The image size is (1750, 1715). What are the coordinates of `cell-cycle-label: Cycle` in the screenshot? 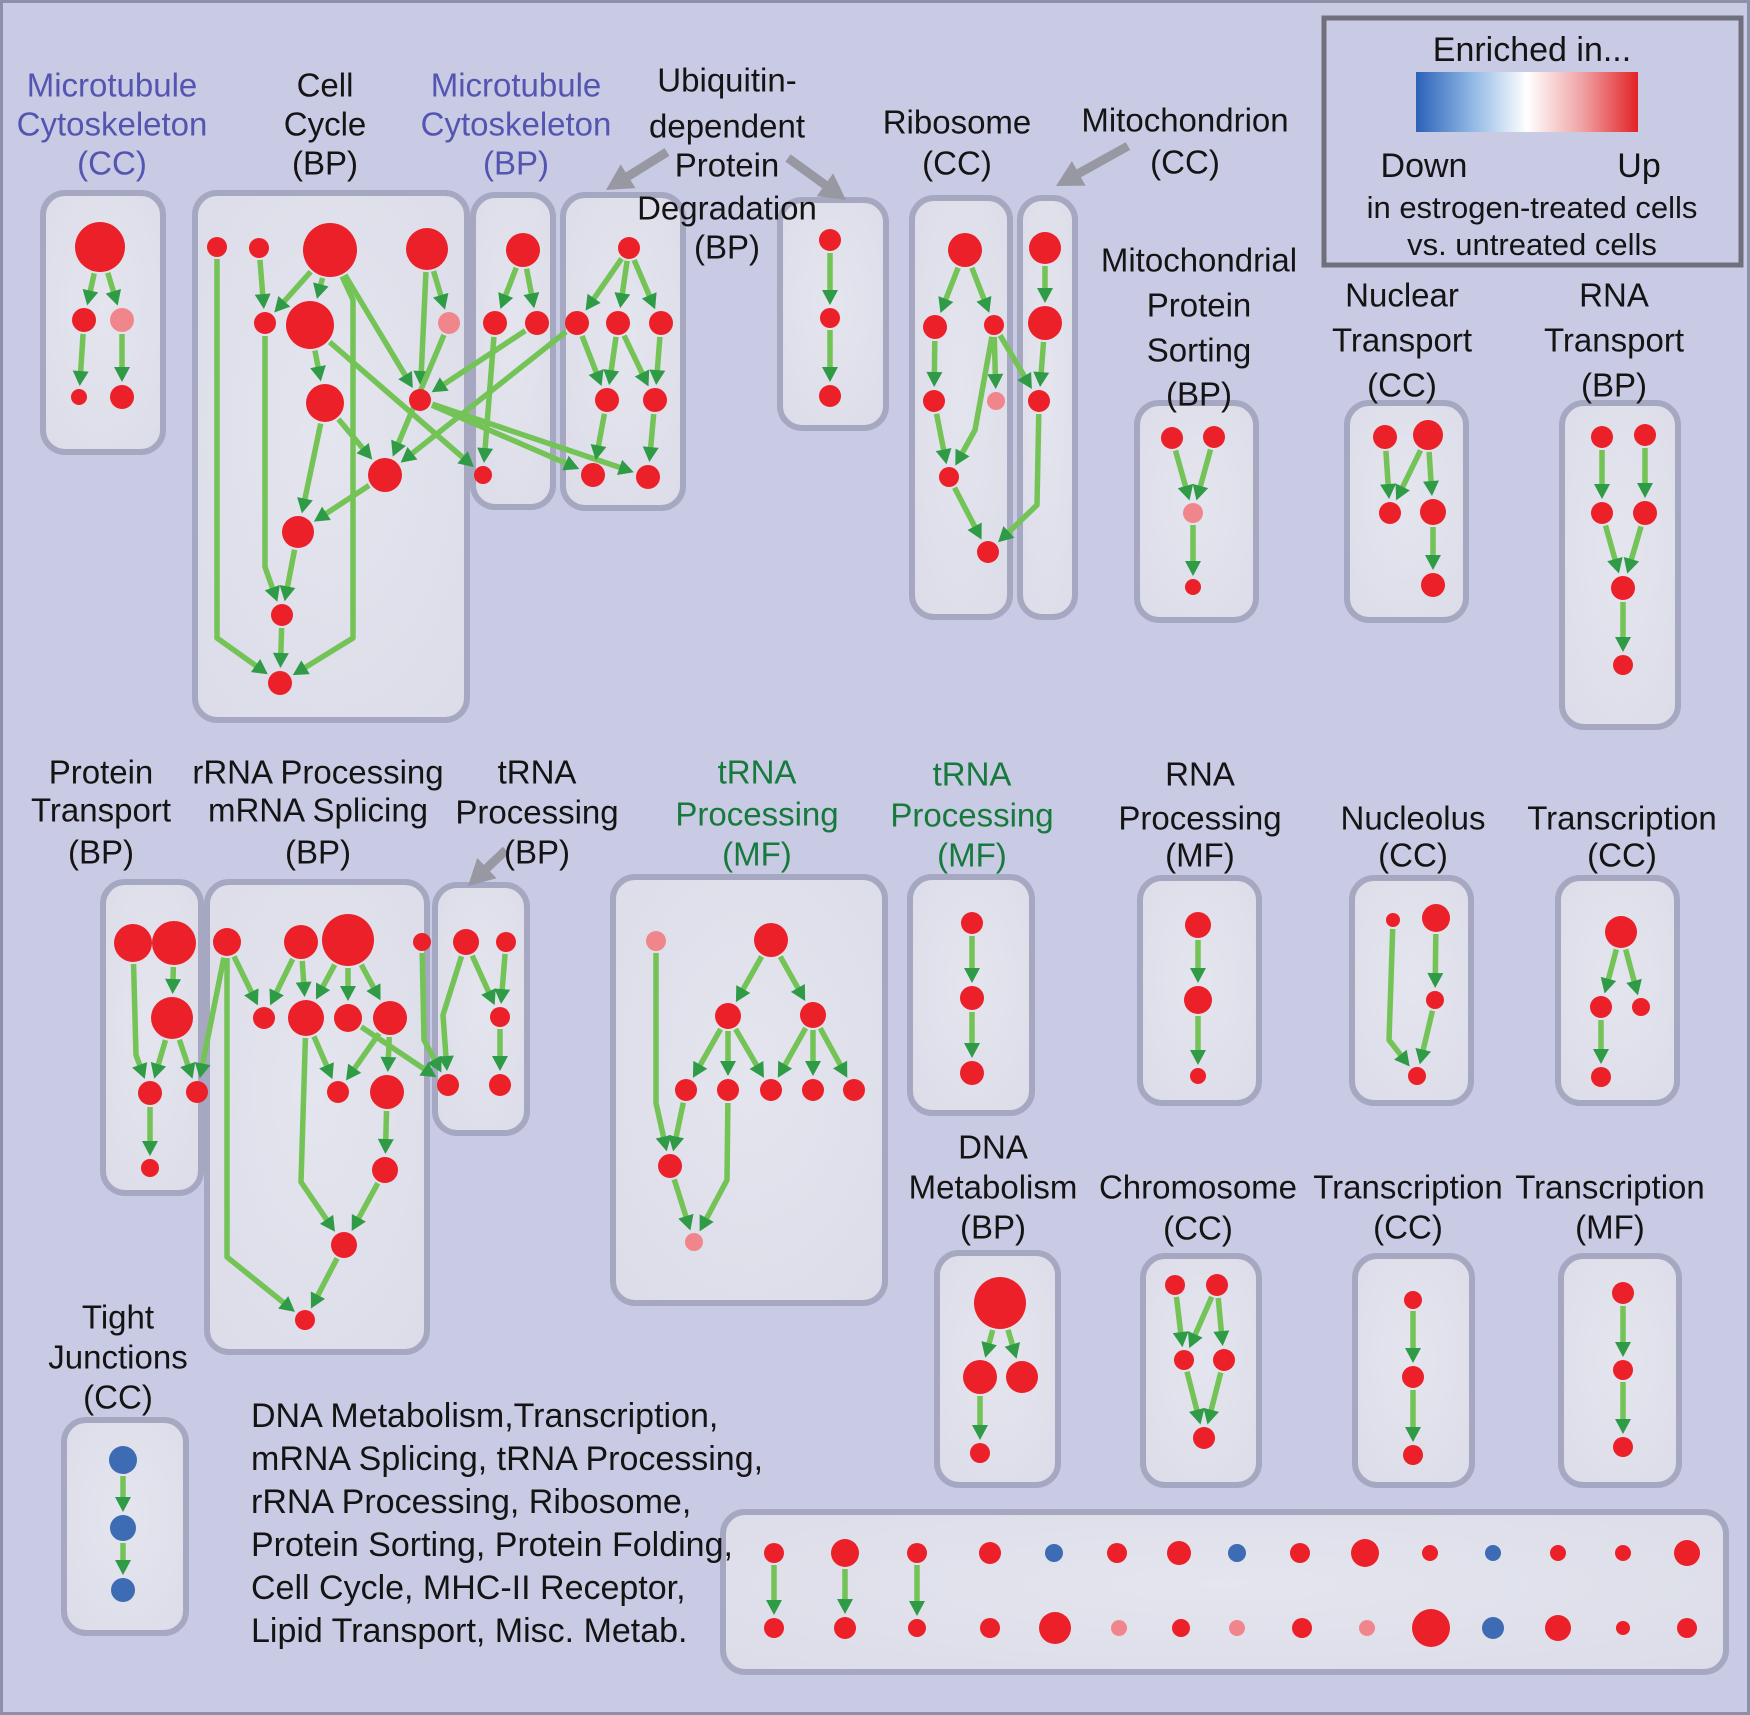 It's located at (325, 124).